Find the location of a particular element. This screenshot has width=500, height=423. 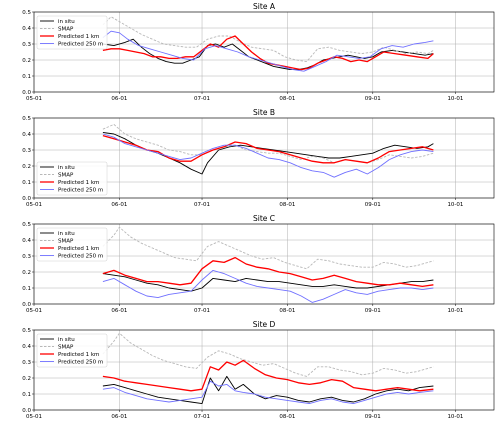

chart-title: Site C is located at coordinates (264, 218).